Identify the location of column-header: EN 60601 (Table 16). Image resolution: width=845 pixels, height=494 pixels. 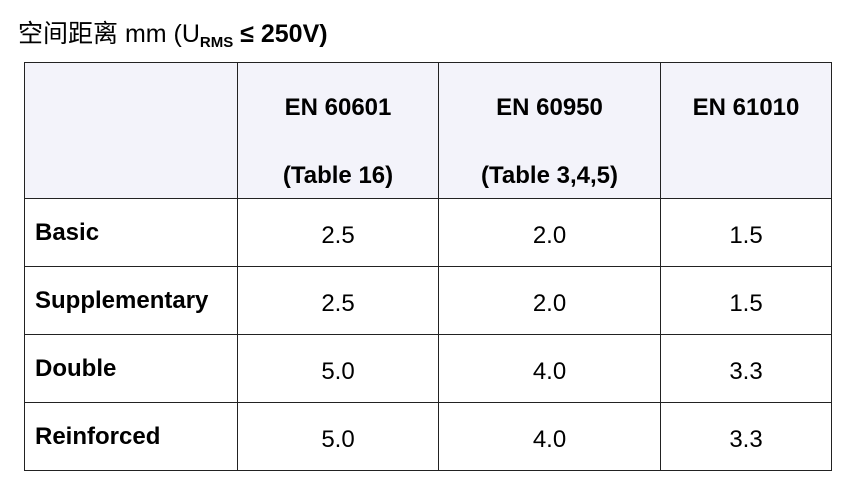
(338, 130).